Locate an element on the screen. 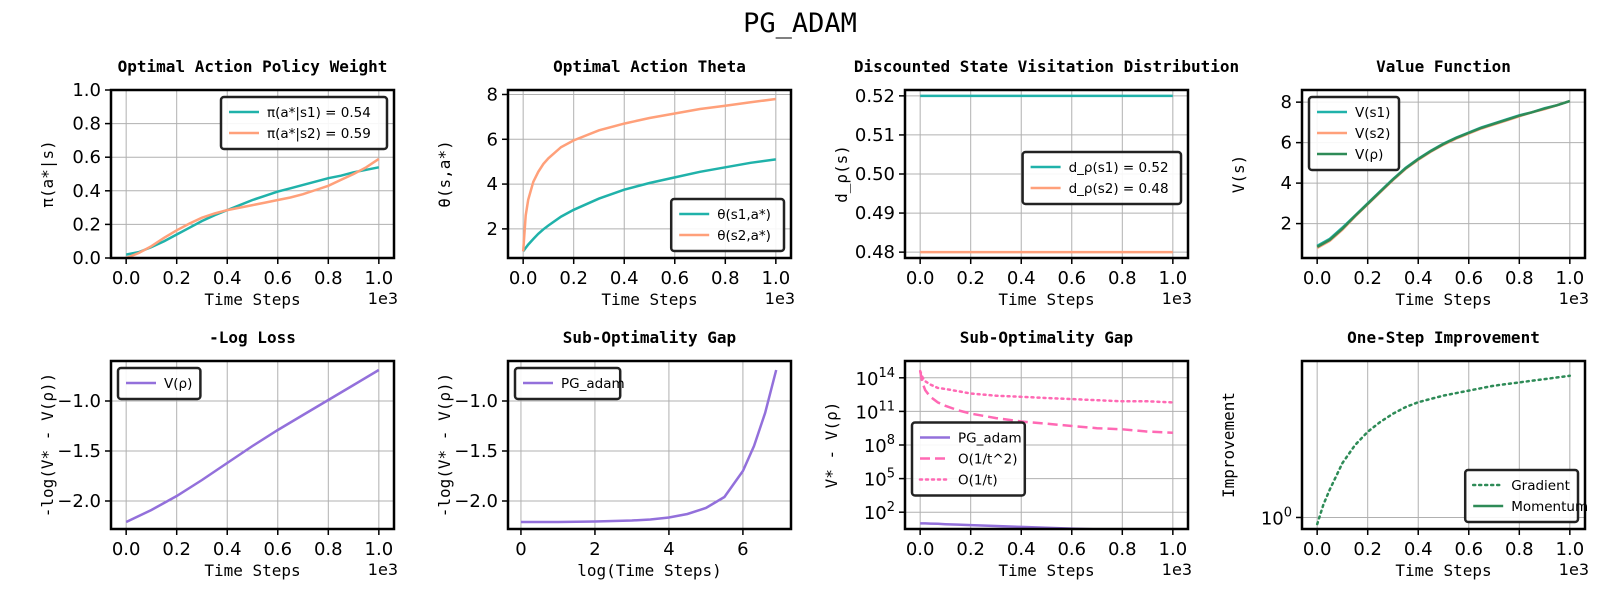 This screenshot has width=1600, height=600. y-tick-label: 0.0 is located at coordinates (86, 258).